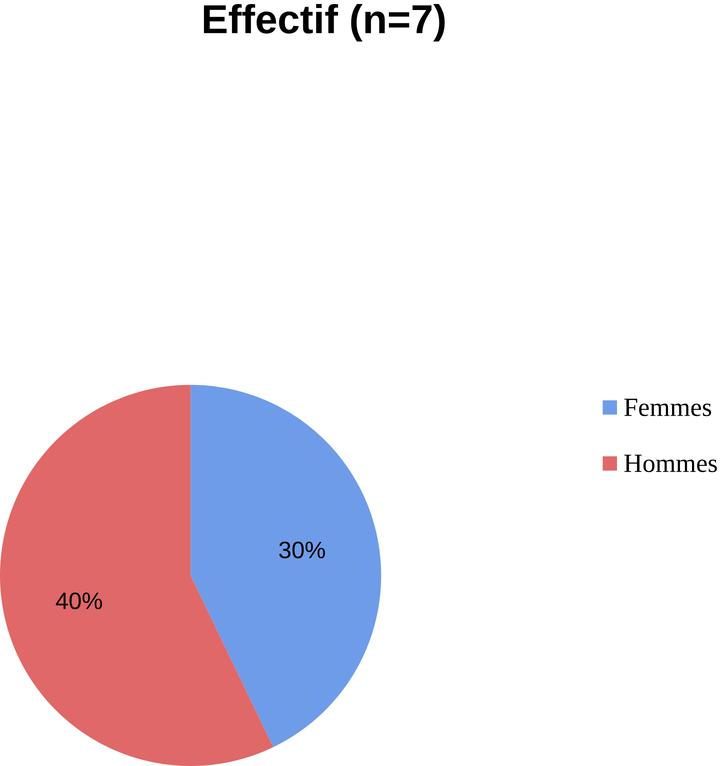 Image resolution: width=722 pixels, height=766 pixels. Describe the element at coordinates (324, 23) in the screenshot. I see `chart-title: Effectif (n=7)` at that location.